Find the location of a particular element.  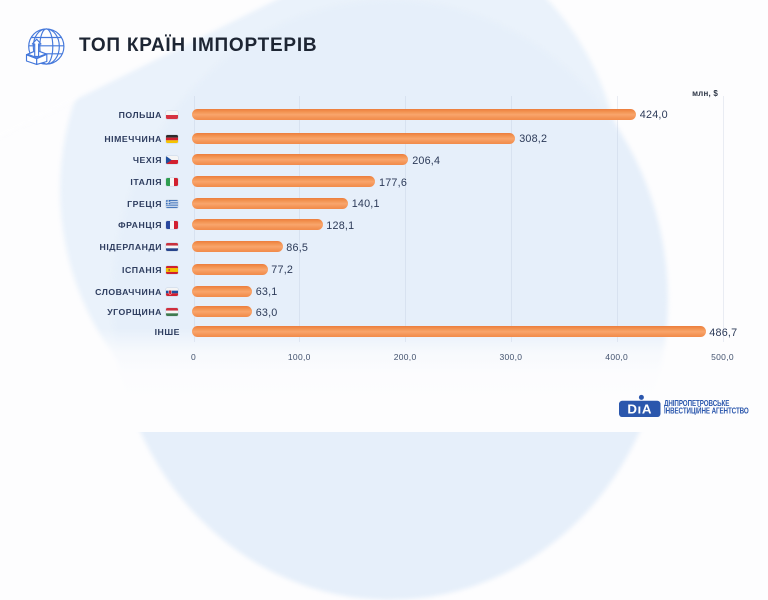

svg-text: DıA is located at coordinates (639, 409).